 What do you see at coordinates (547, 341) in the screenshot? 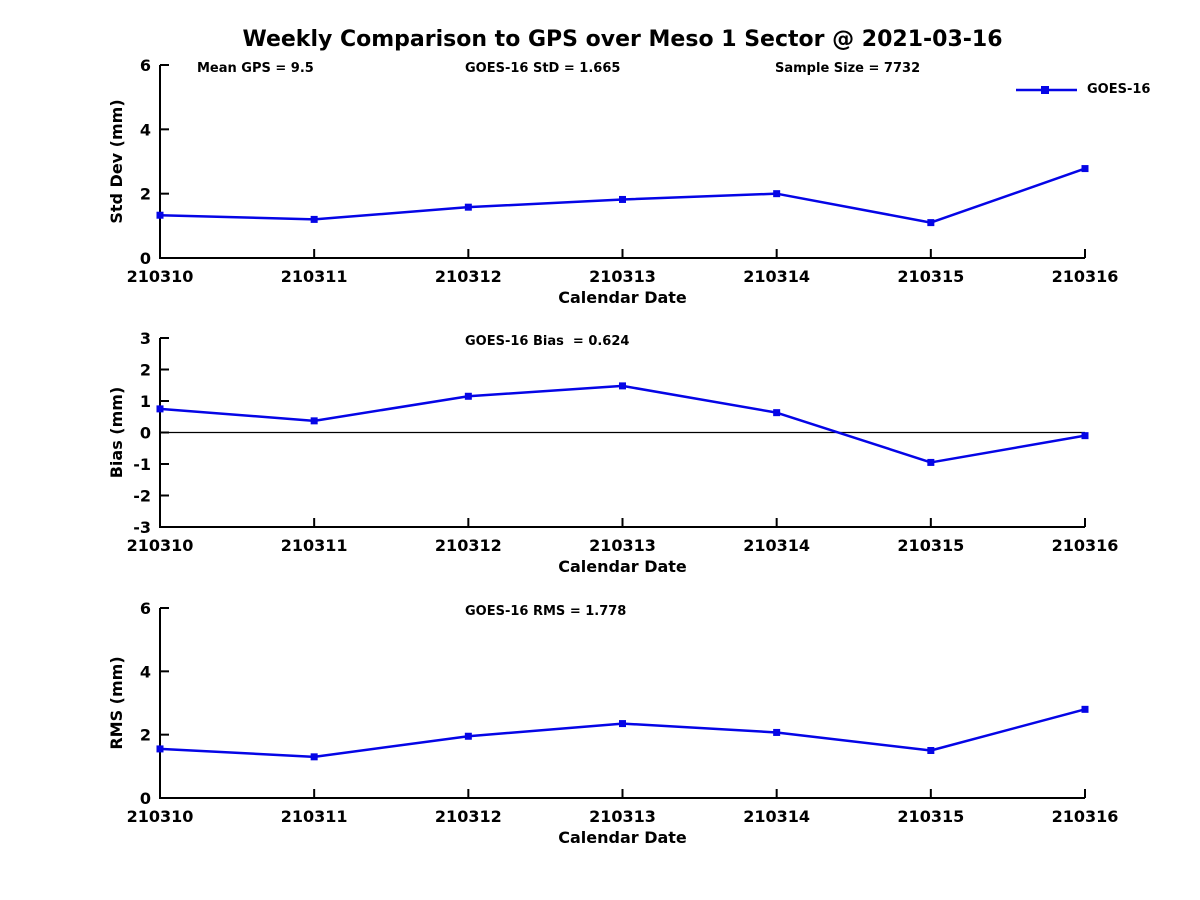
I see `annotation: GOES-16 Bias = 0.624` at bounding box center [547, 341].